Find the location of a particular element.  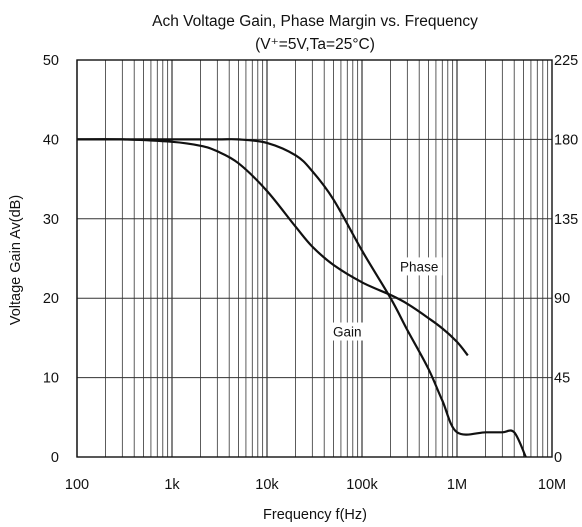

y2-tick-label: 225 is located at coordinates (566, 61).